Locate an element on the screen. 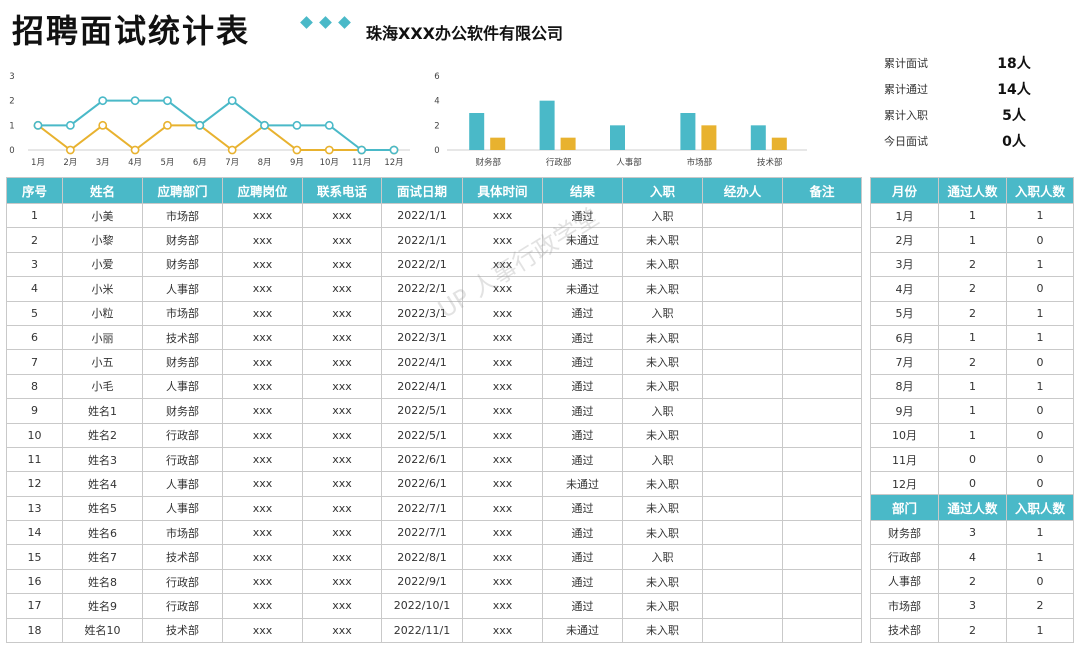  table-cell: 姓名7 is located at coordinates (102, 557).